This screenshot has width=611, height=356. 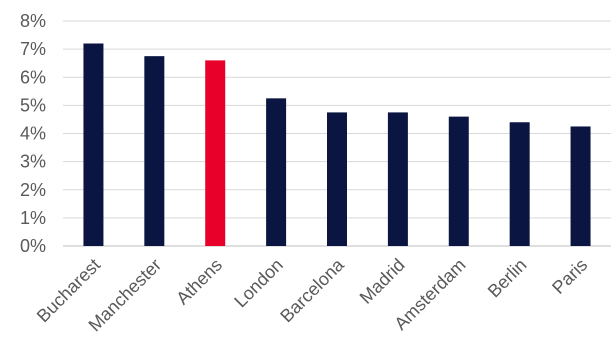 What do you see at coordinates (397, 179) in the screenshot?
I see `bar-madrid` at bounding box center [397, 179].